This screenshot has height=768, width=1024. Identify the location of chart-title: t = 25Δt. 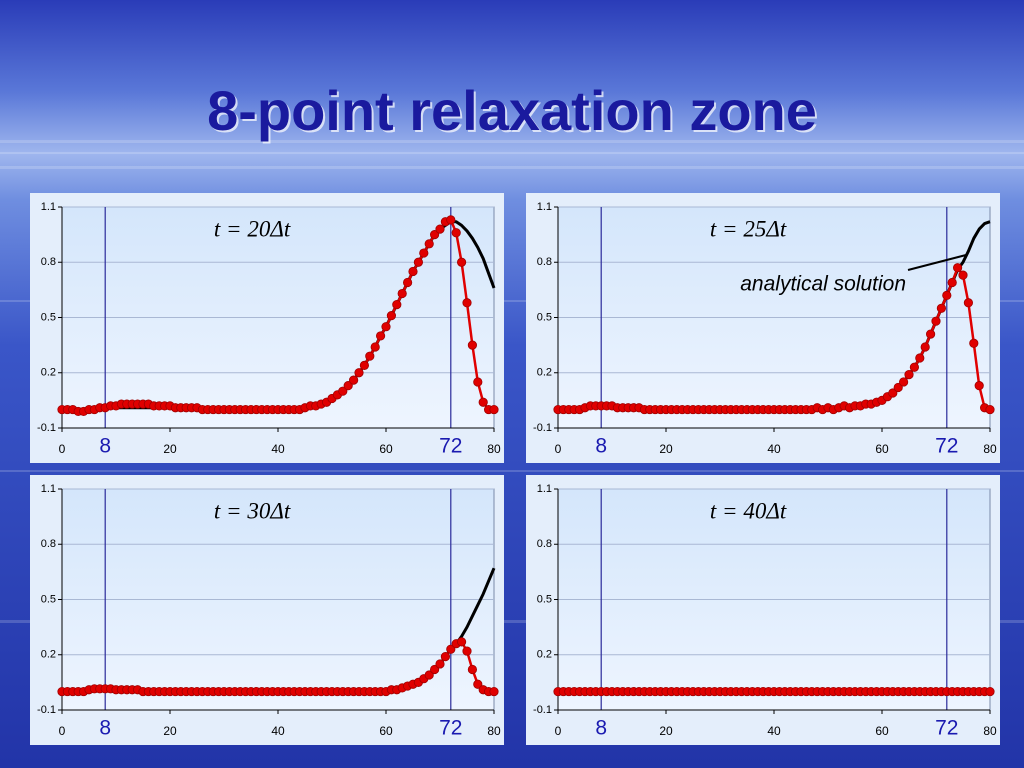
(748, 228).